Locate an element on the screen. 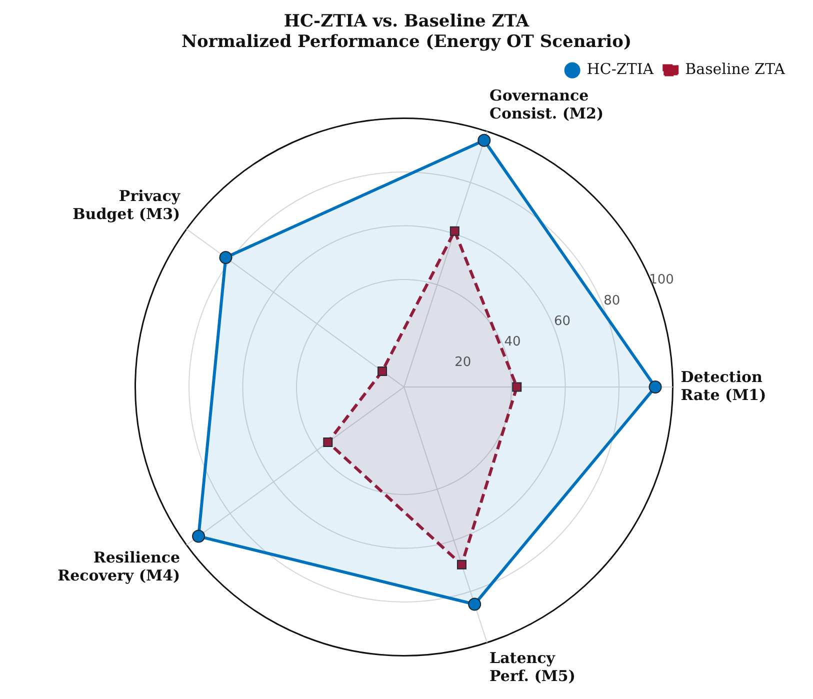  spoke-label: Governance Consist. (M2) is located at coordinates (547, 104).